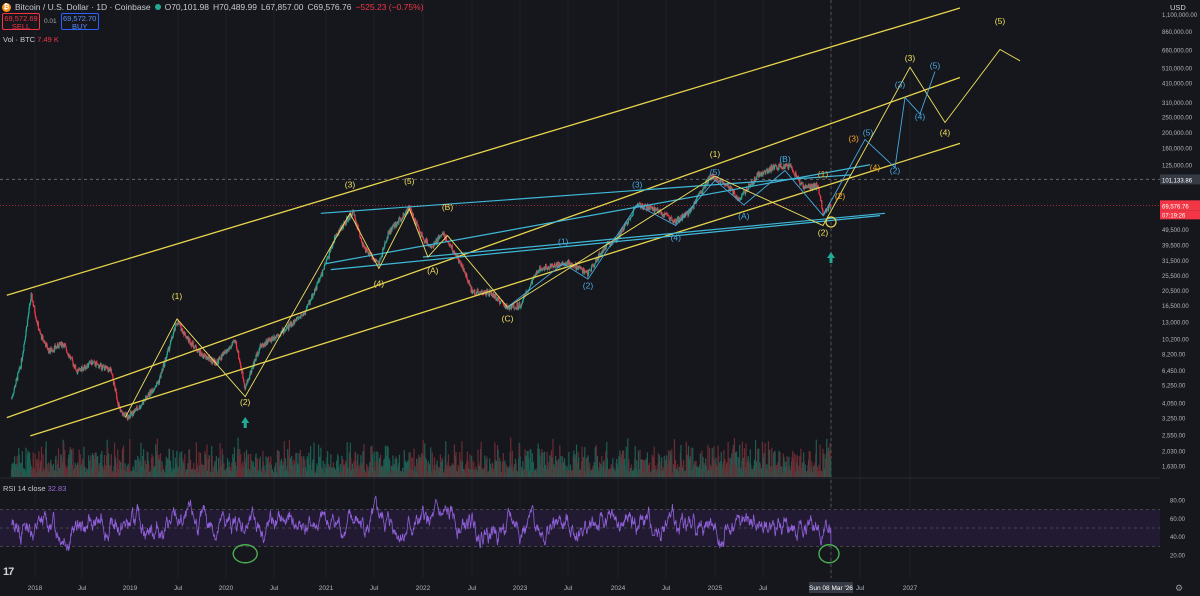 This screenshot has height=596, width=1200. I want to click on price-tick-label: 510,000.00, so click(1177, 69).